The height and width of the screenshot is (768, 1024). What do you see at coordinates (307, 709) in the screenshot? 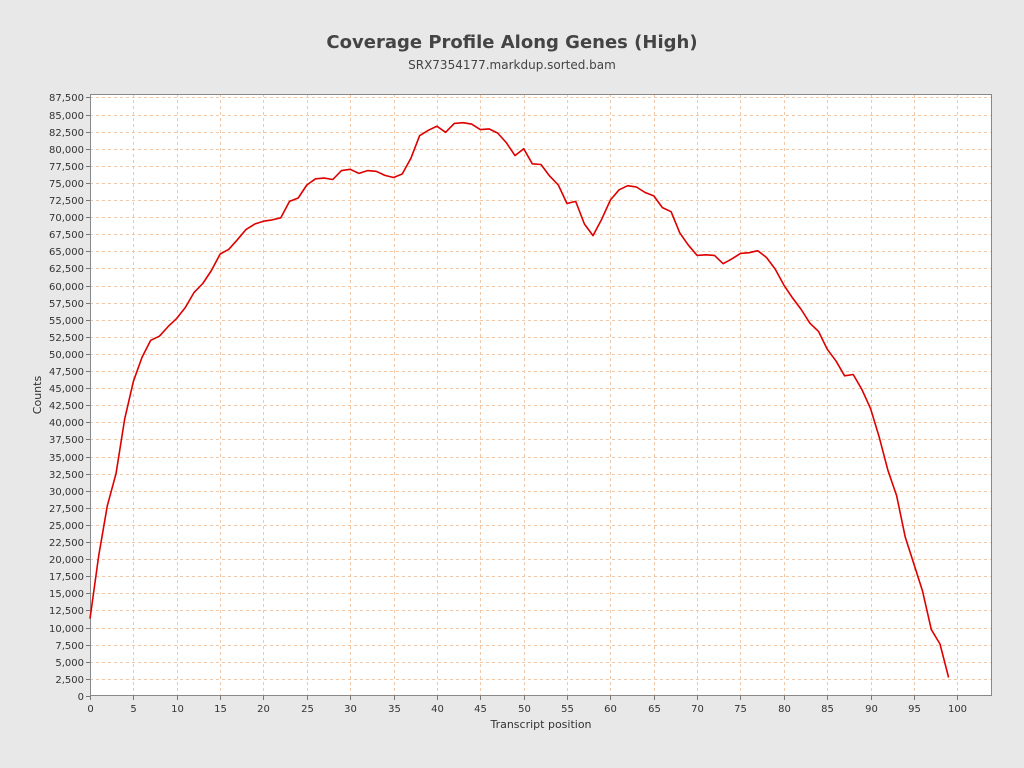
I see `x-tick-label: 25` at bounding box center [307, 709].